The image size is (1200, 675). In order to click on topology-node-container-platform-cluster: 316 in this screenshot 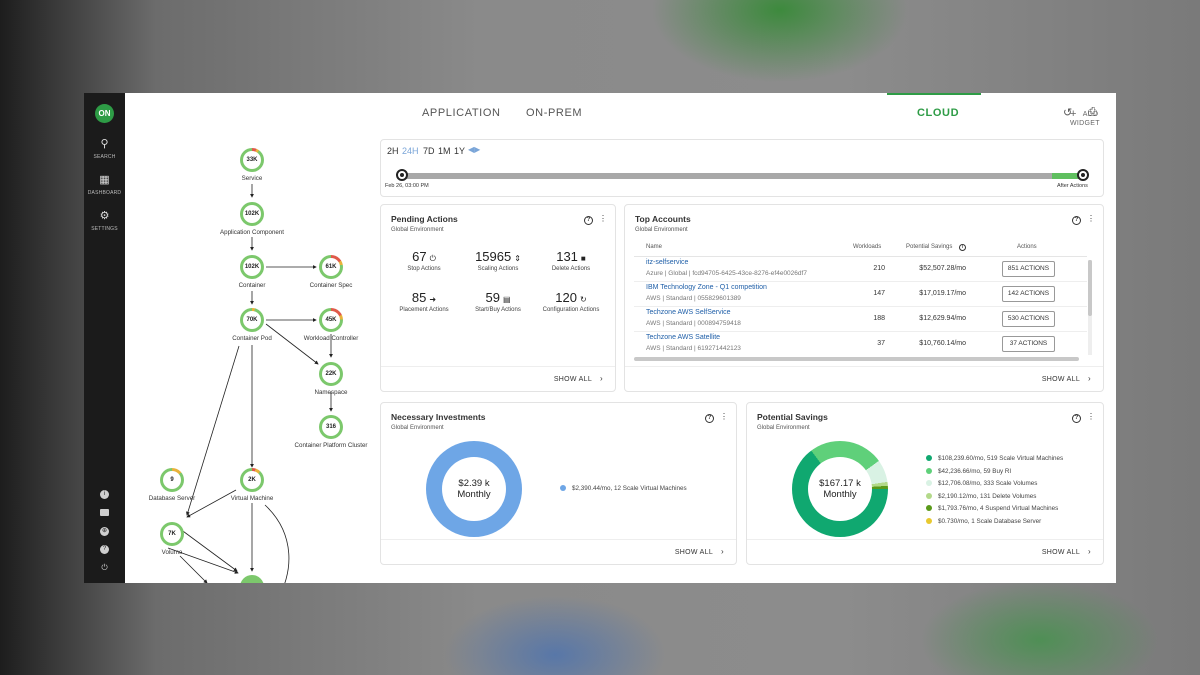, I will do `click(331, 427)`.